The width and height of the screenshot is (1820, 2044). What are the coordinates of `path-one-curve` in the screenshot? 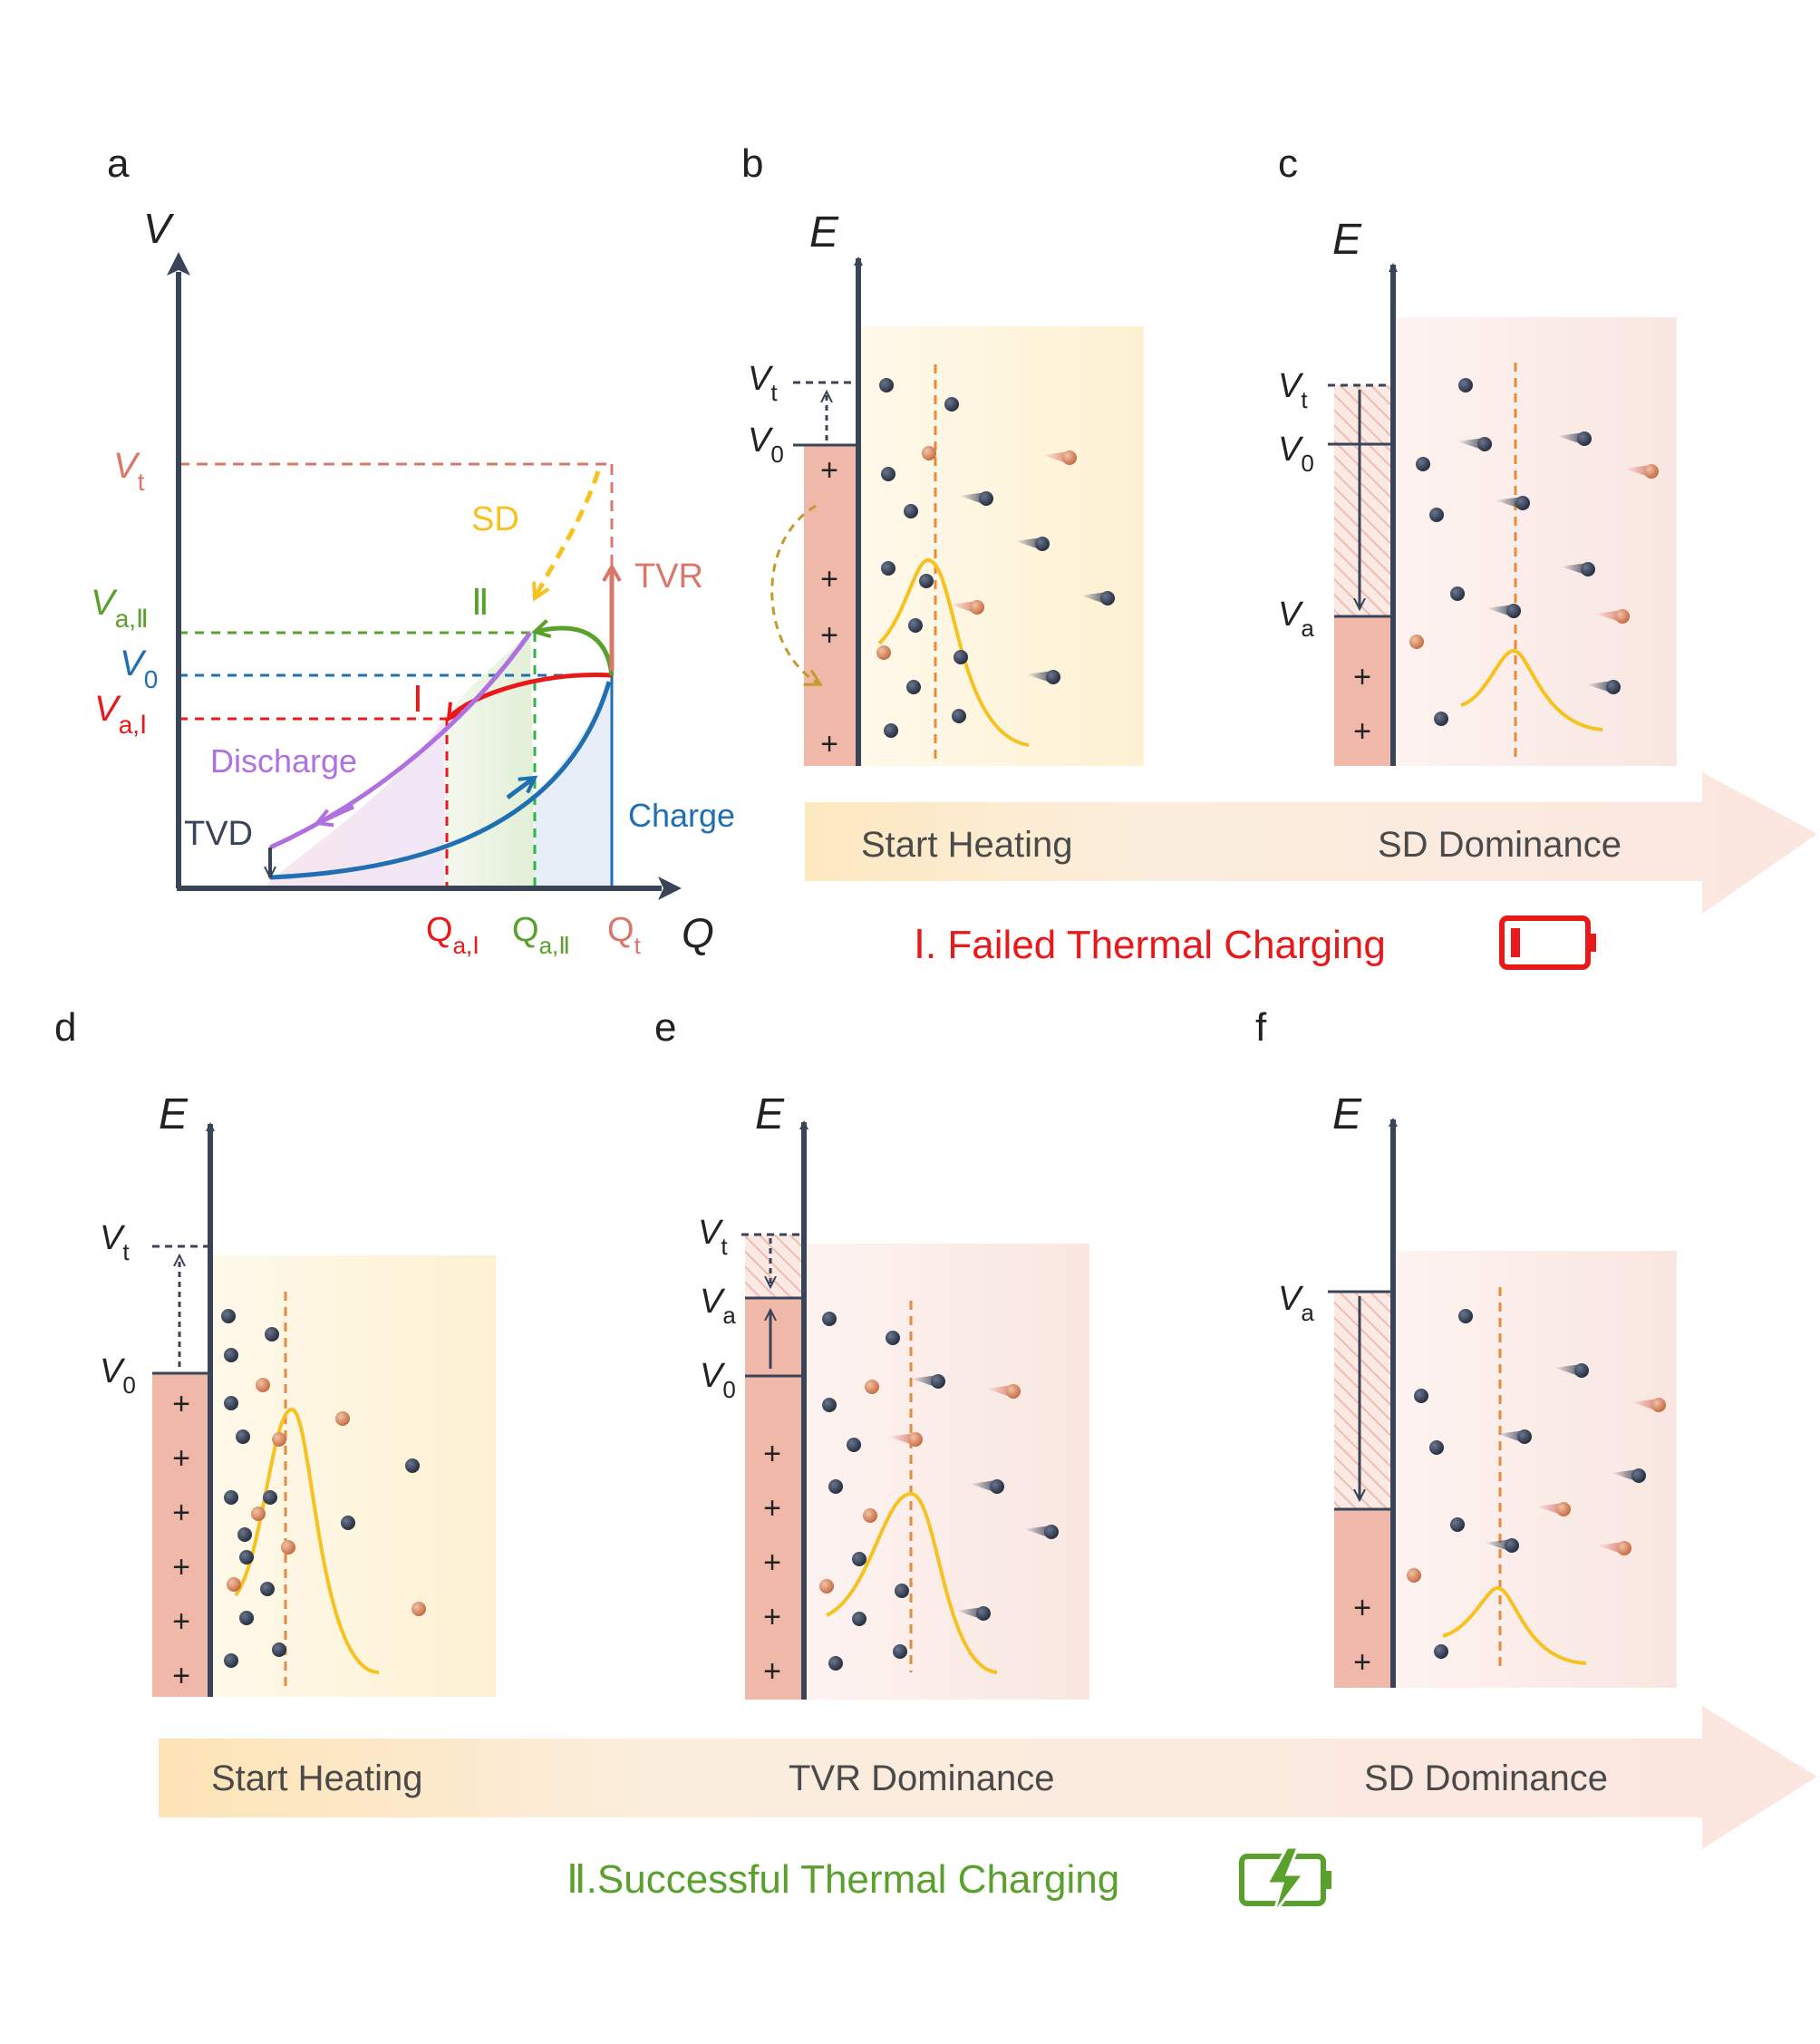 It's located at (531, 695).